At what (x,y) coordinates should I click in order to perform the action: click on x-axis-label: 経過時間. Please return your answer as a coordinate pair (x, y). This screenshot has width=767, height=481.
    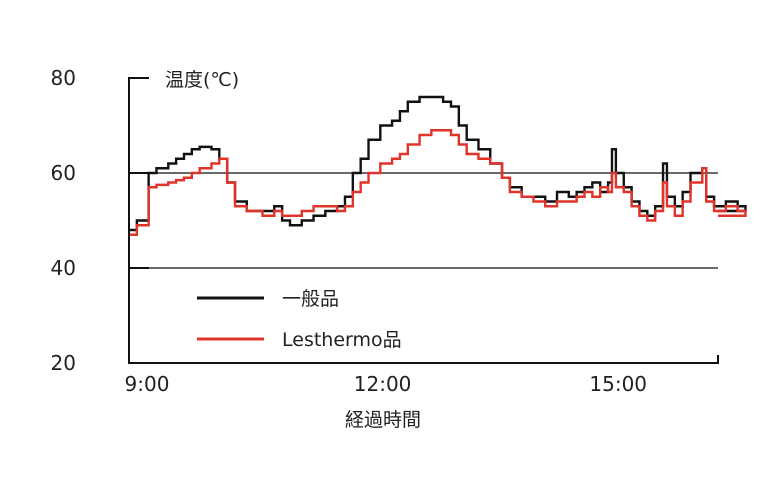
    Looking at the image, I should click on (383, 420).